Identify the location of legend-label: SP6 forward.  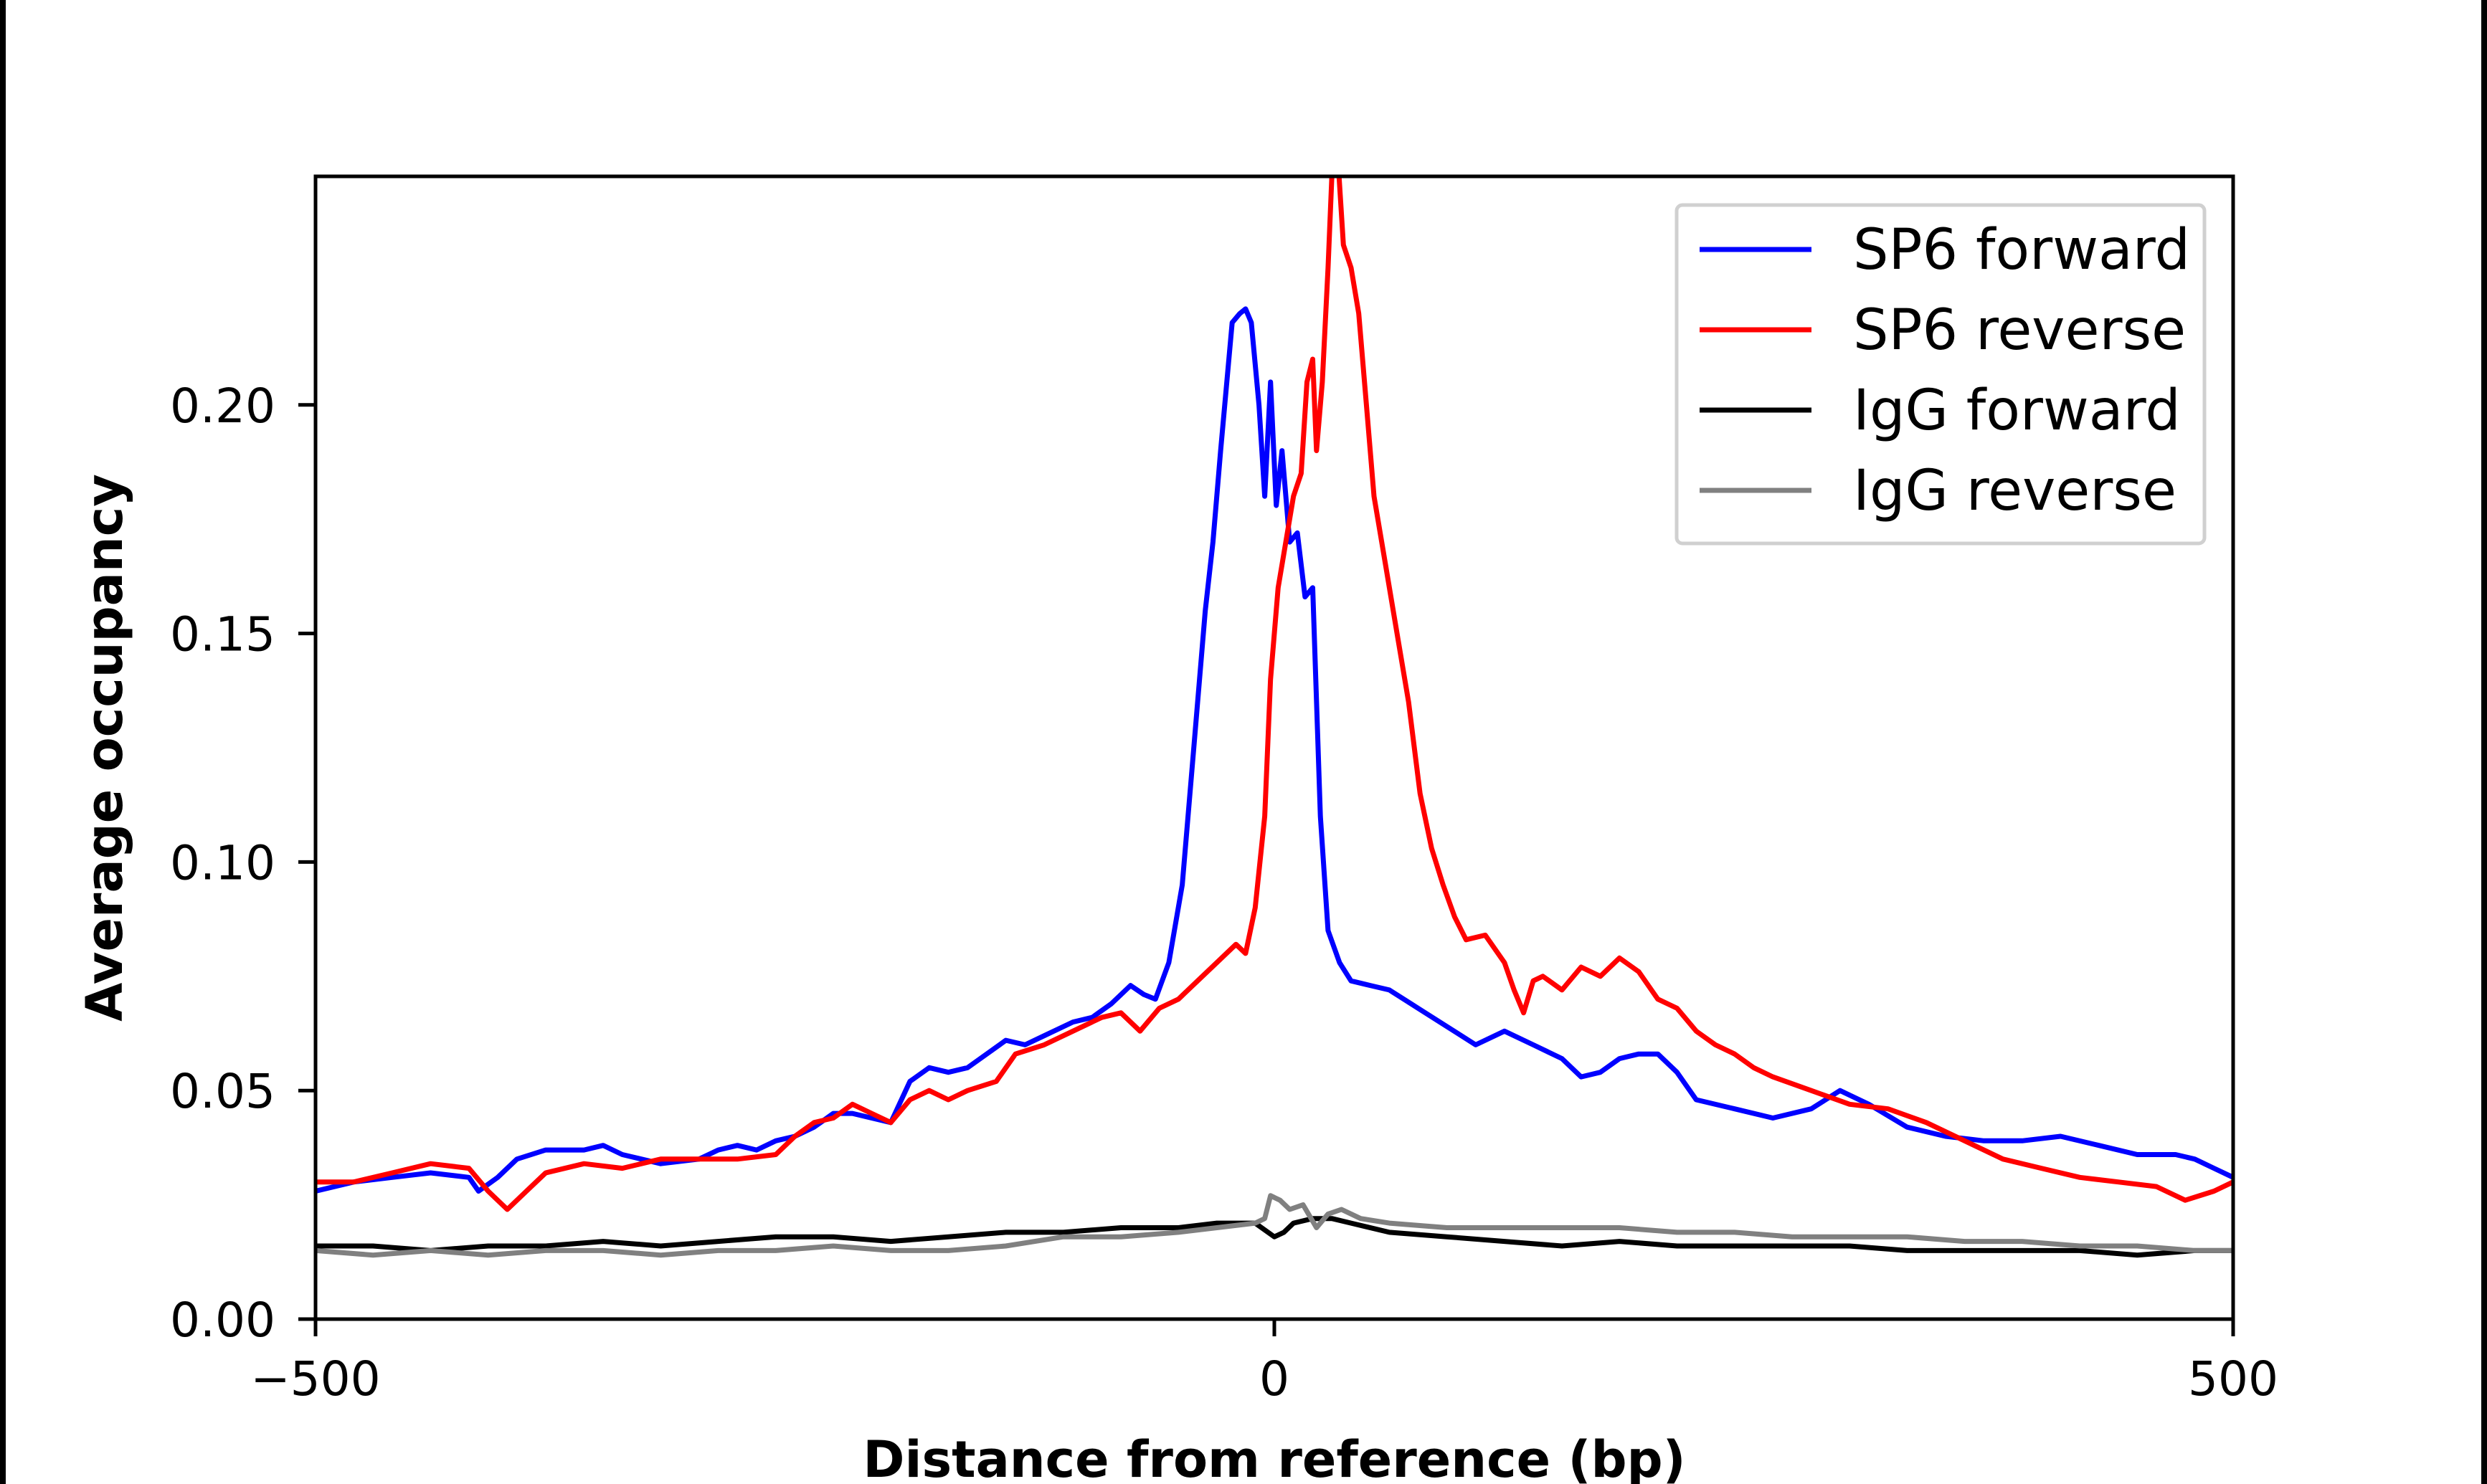
(2022, 250).